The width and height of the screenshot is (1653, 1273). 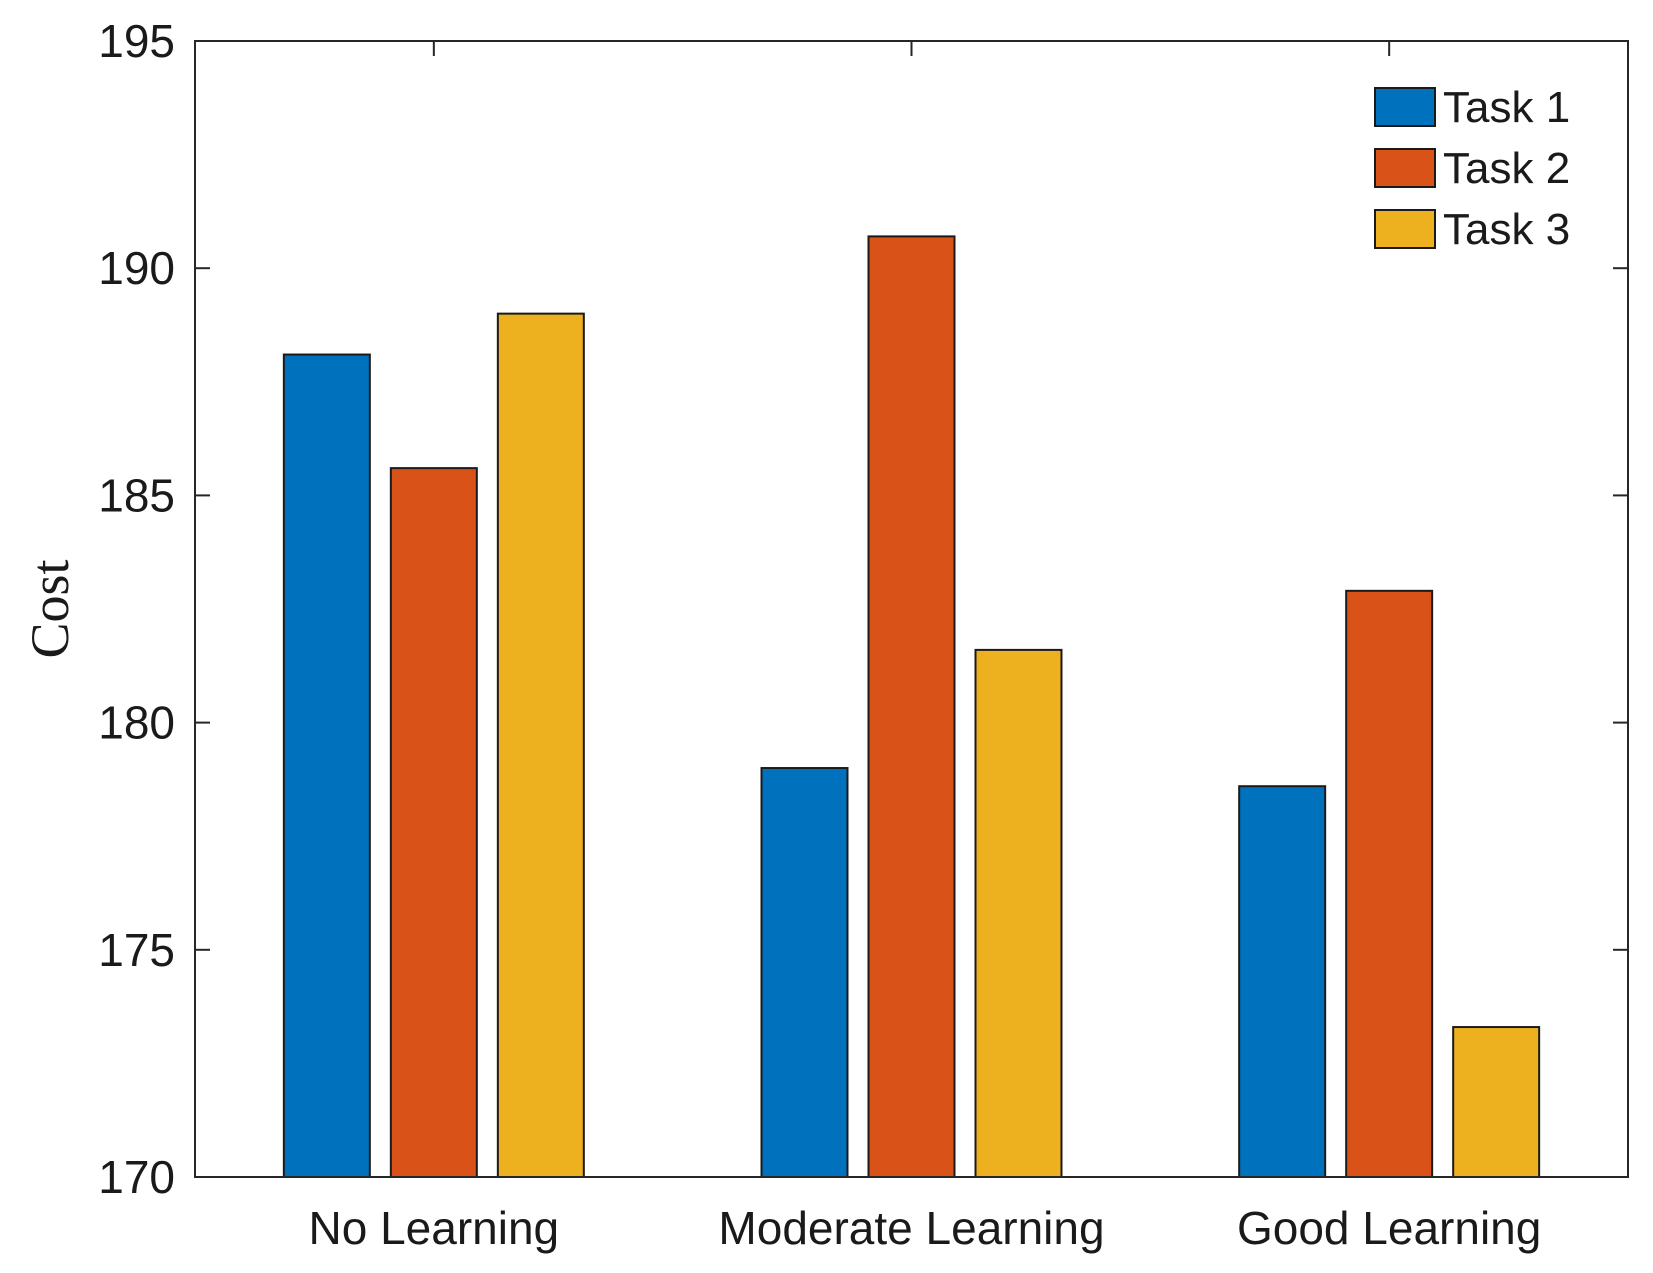 What do you see at coordinates (136, 723) in the screenshot?
I see `y-tick-label: 180` at bounding box center [136, 723].